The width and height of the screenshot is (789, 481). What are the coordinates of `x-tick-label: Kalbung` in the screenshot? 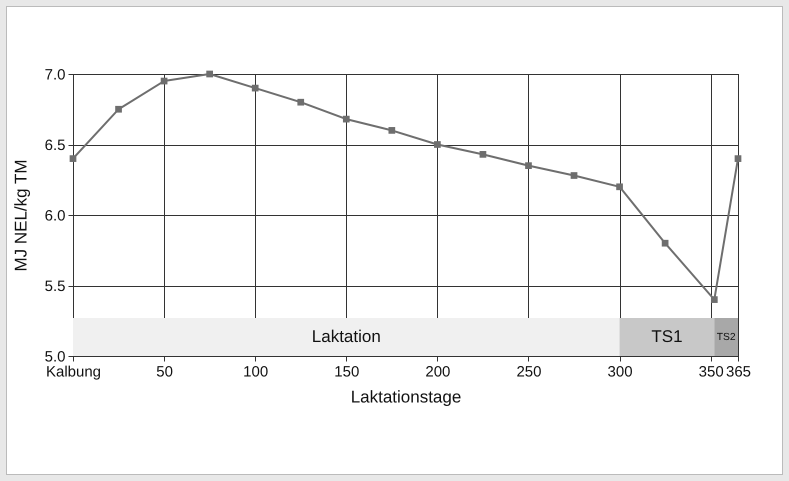 It's located at (74, 372).